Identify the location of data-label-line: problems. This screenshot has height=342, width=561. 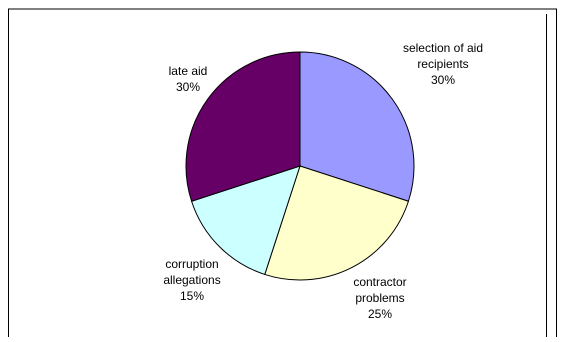
(379, 298).